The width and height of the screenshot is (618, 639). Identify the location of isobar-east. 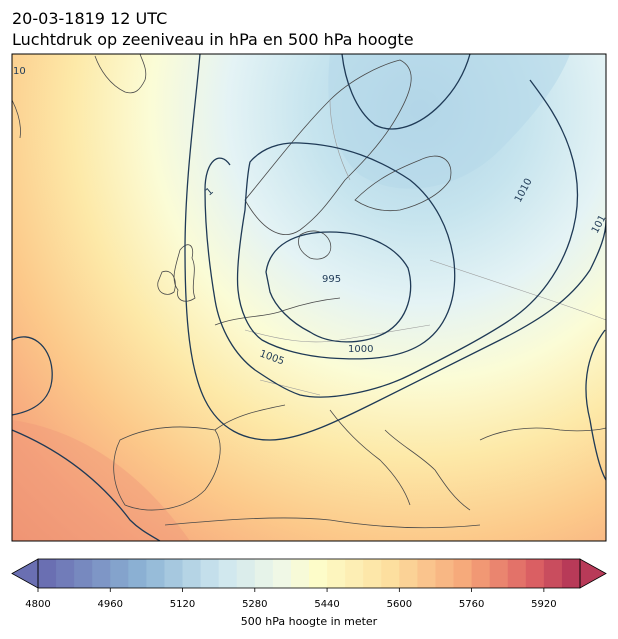
(595, 405).